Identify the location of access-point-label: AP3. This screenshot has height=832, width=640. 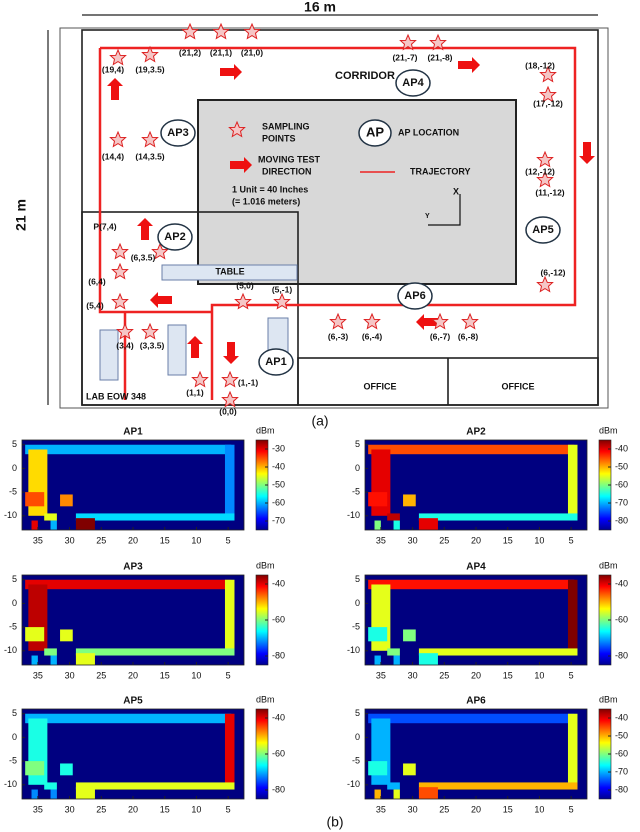
(177, 133).